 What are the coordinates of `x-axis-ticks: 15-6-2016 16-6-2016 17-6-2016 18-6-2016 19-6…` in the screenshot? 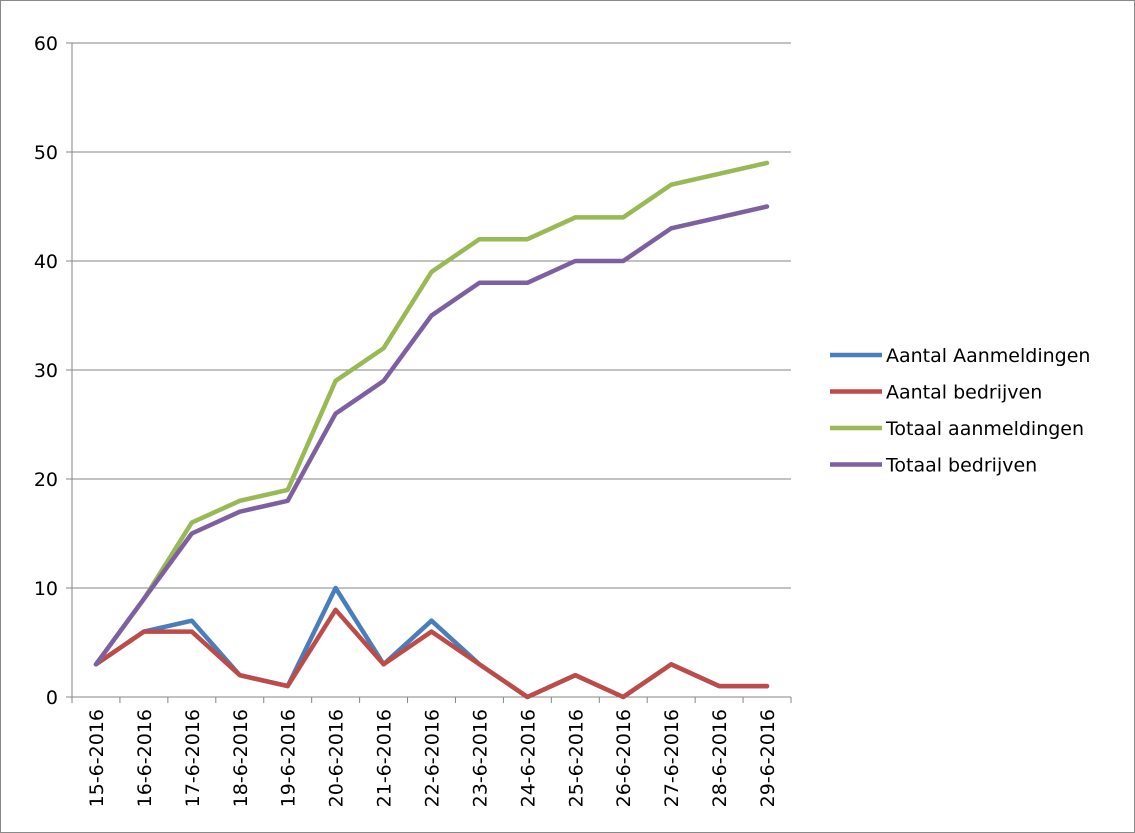 It's located at (432, 758).